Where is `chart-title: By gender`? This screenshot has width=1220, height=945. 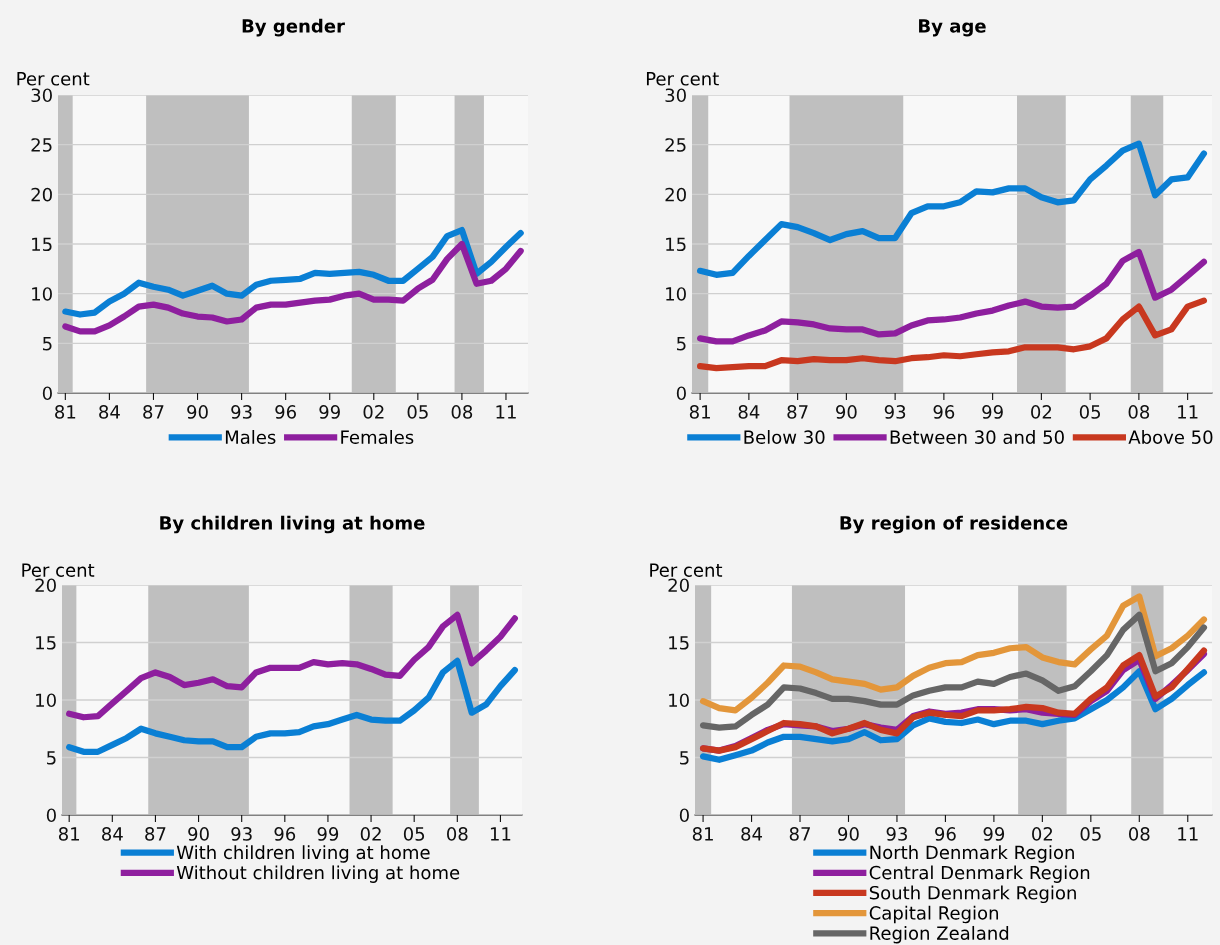 chart-title: By gender is located at coordinates (293, 27).